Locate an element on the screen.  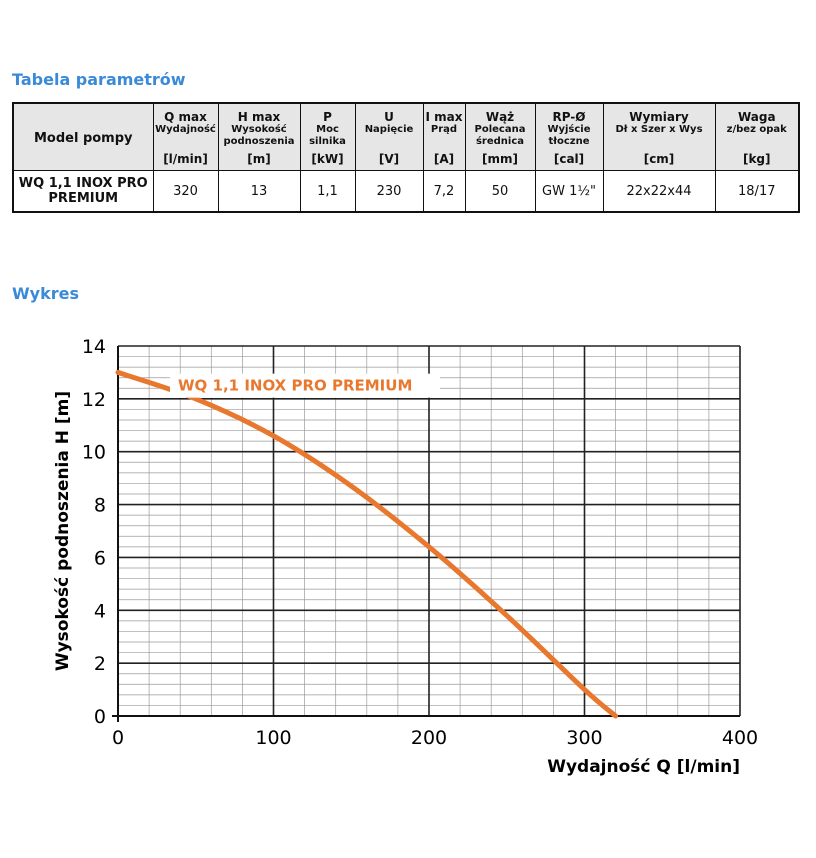
y-tick-label: 6 is located at coordinates (100, 558).